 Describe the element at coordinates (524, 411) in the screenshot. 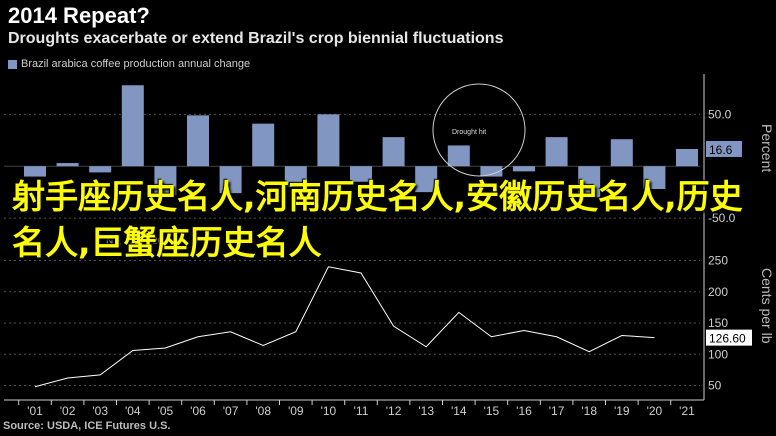

I see `x-tick-label: '16` at that location.